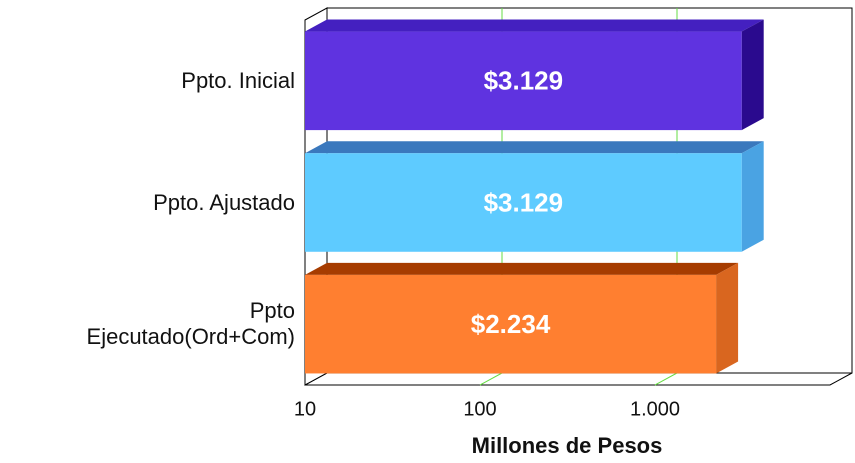  I want to click on category-label: Ppto. Ajustado, so click(224, 202).